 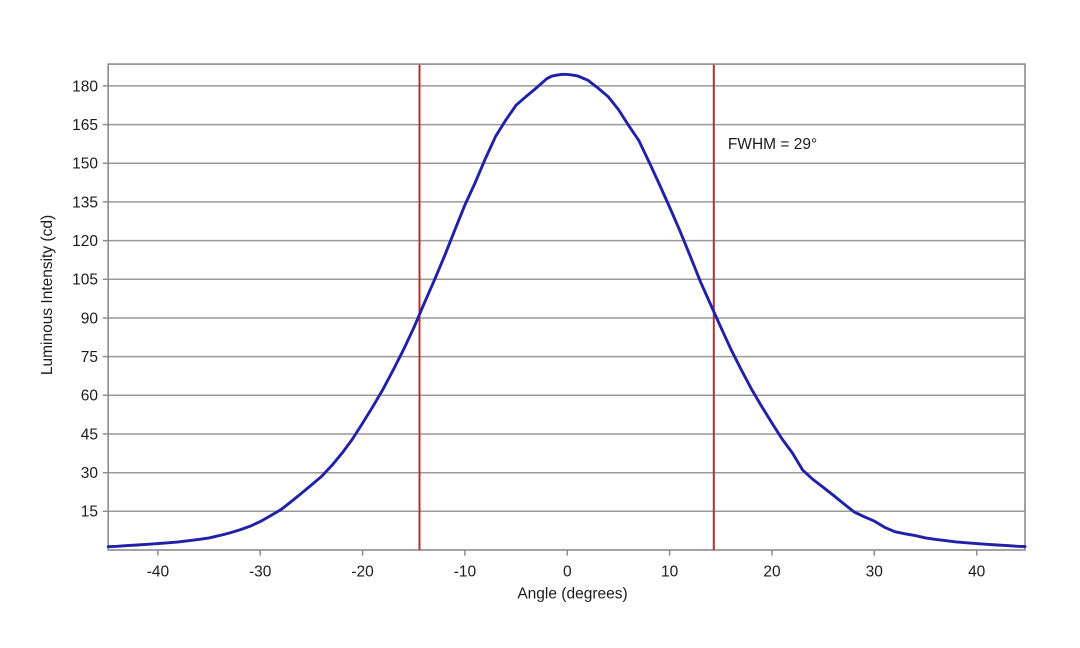 What do you see at coordinates (670, 572) in the screenshot?
I see `svg-text: 10` at bounding box center [670, 572].